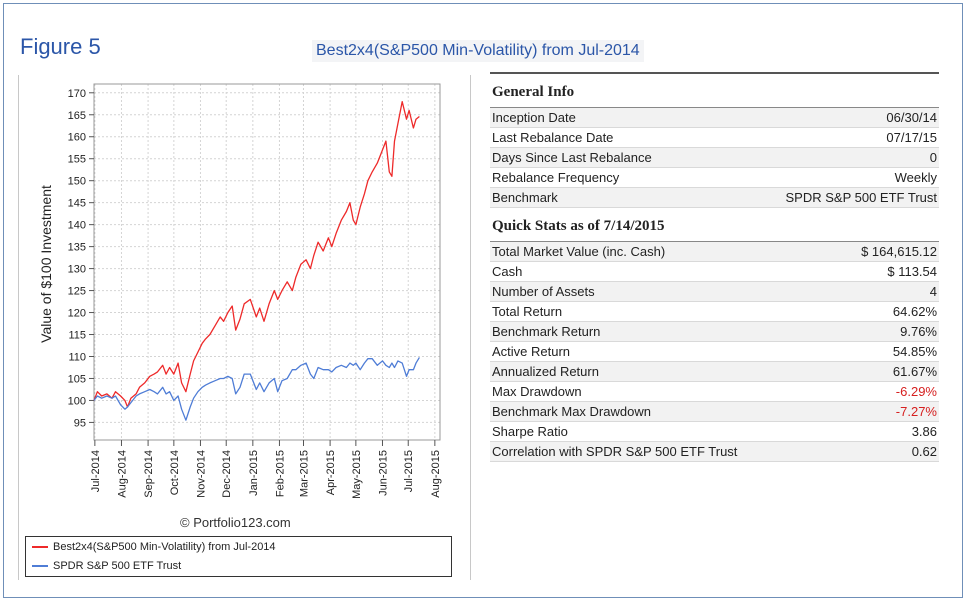  What do you see at coordinates (545, 371) in the screenshot?
I see `quick-stats-label: Annualized Return` at bounding box center [545, 371].